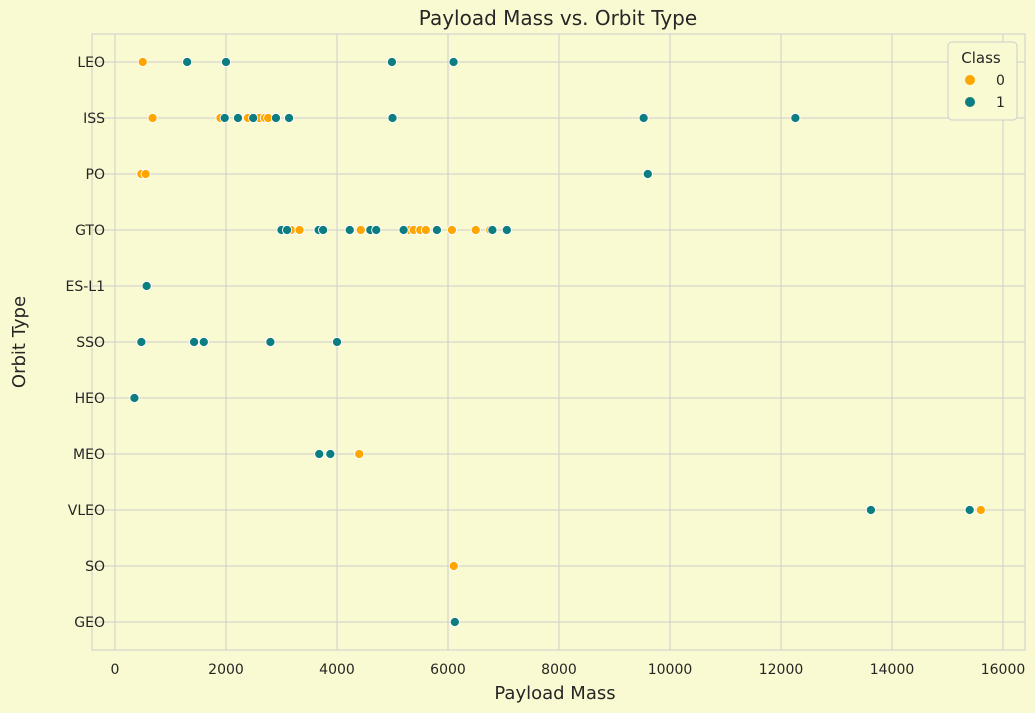 This screenshot has height=713, width=1035. What do you see at coordinates (1003, 670) in the screenshot?
I see `x-tick-label: 16000` at bounding box center [1003, 670].